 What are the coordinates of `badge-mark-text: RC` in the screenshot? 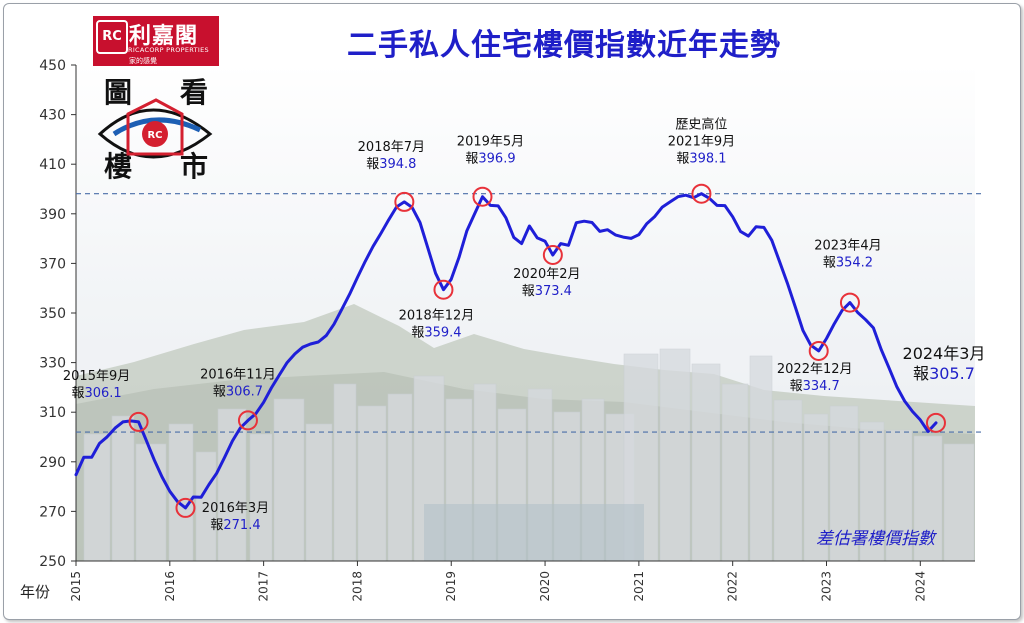 It's located at (154, 135).